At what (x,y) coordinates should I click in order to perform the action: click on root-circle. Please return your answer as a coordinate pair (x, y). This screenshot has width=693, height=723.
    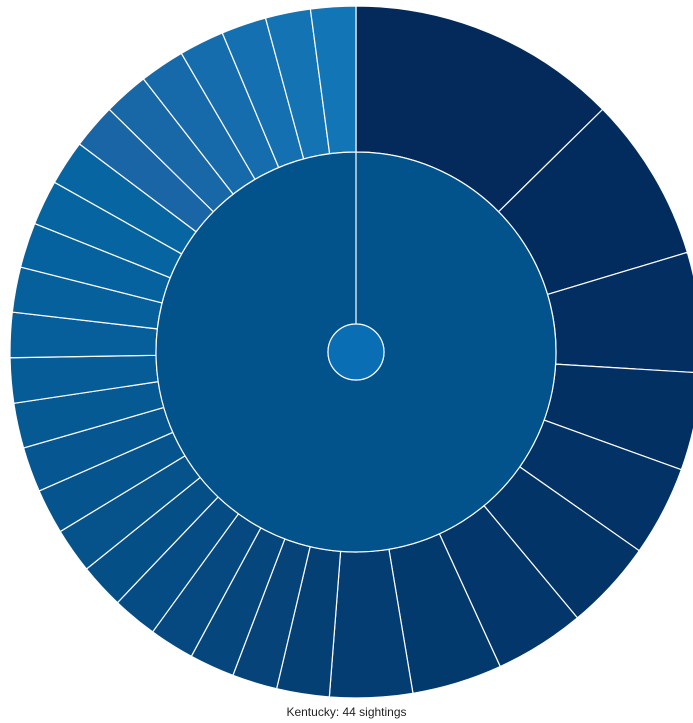
    Looking at the image, I should click on (356, 352).